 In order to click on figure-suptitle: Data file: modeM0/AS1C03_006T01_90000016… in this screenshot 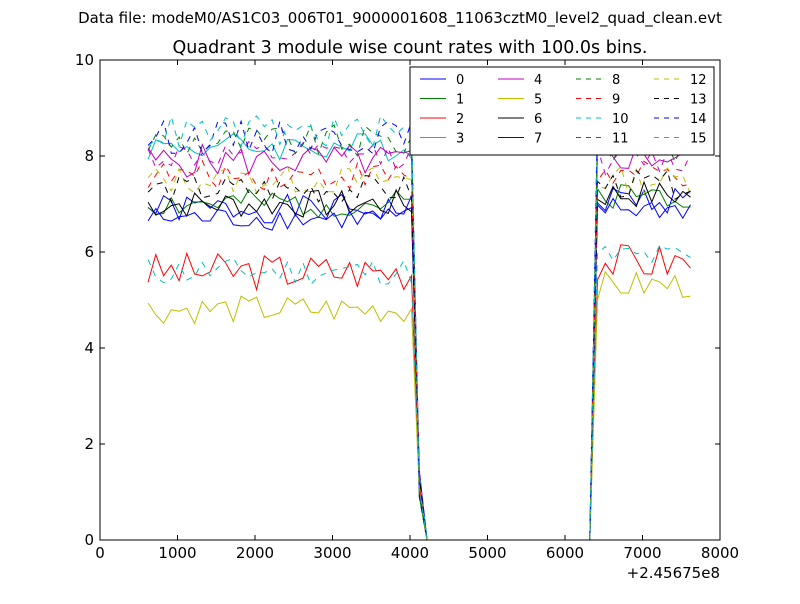, I will do `click(400, 18)`.